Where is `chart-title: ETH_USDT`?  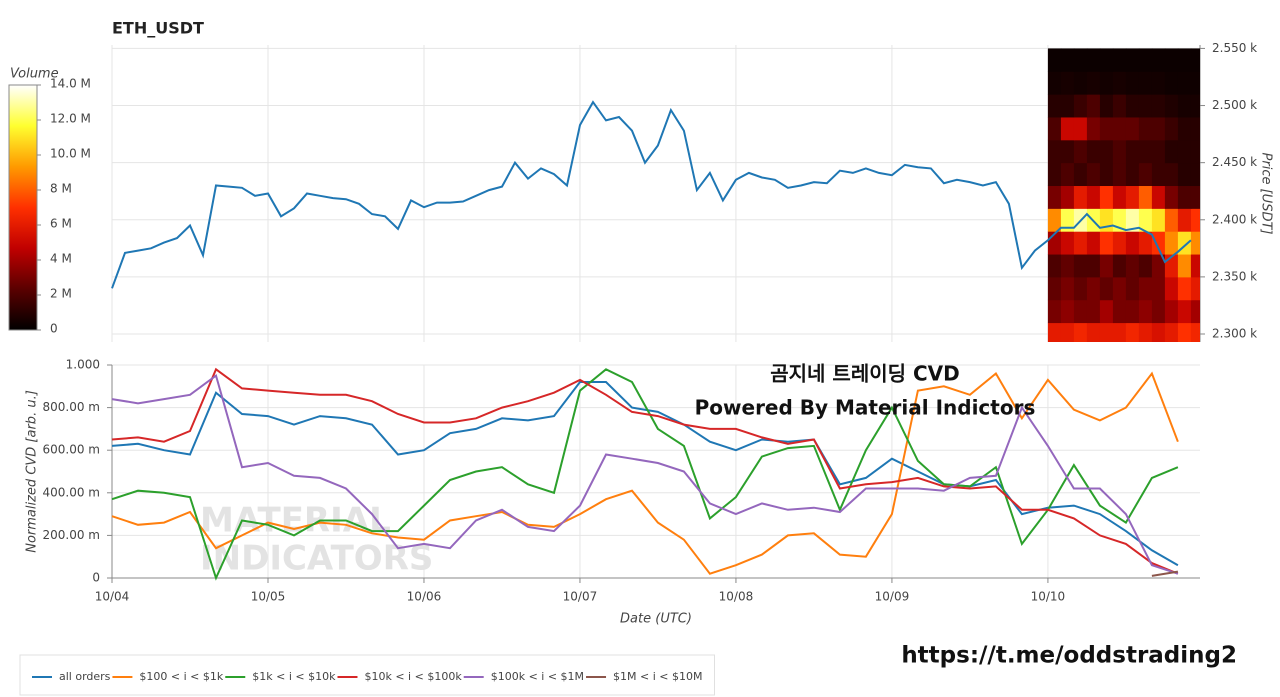
chart-title: ETH_USDT is located at coordinates (158, 28).